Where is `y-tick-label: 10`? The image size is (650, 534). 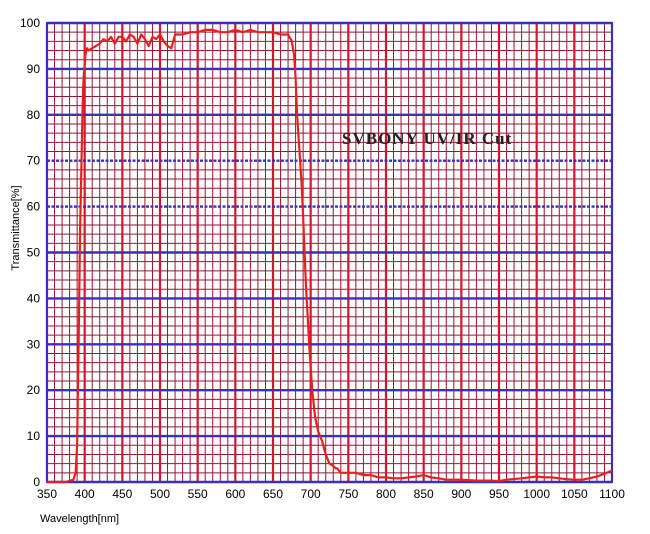 y-tick-label: 10 is located at coordinates (34, 436).